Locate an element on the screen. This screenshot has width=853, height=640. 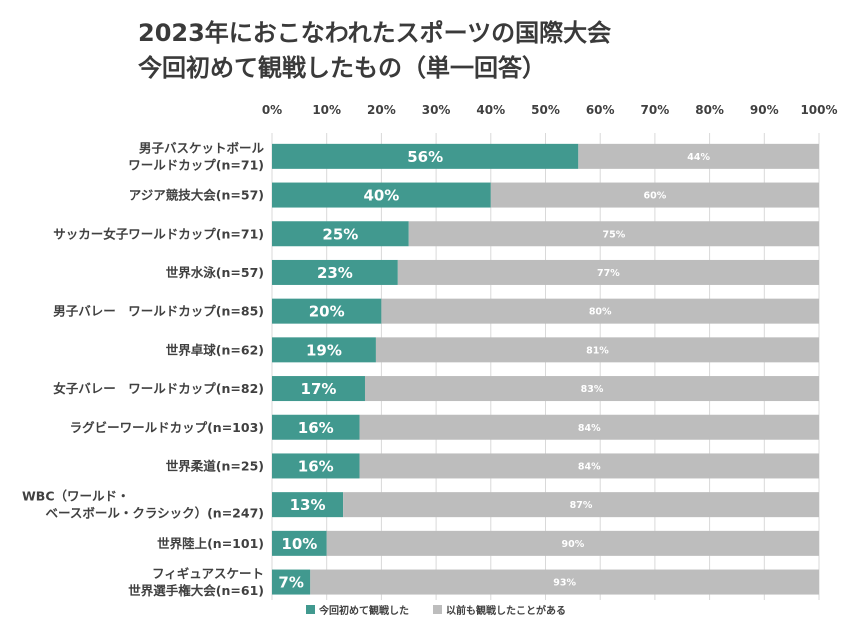
category-label: フィギュアスケート is located at coordinates (208, 573).